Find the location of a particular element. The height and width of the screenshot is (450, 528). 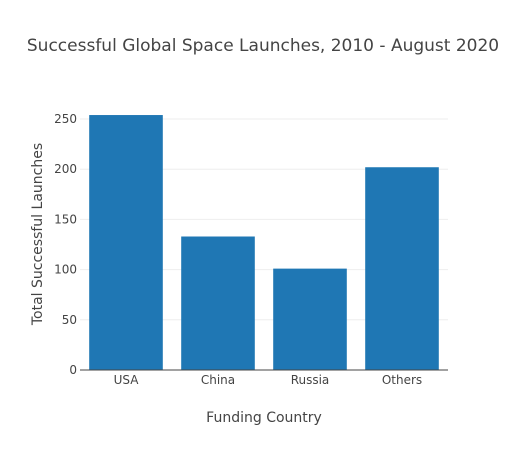

y-tick-label: 150 is located at coordinates (65, 219).